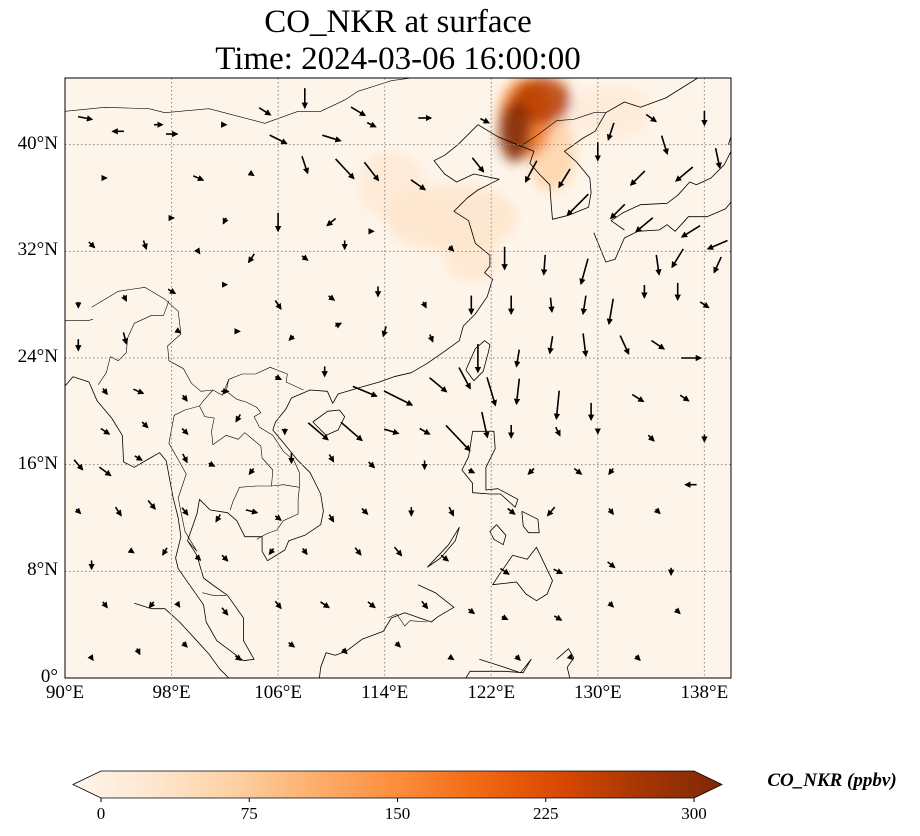  Describe the element at coordinates (37, 463) in the screenshot. I see `latitude-tick-label: 16°N` at that location.